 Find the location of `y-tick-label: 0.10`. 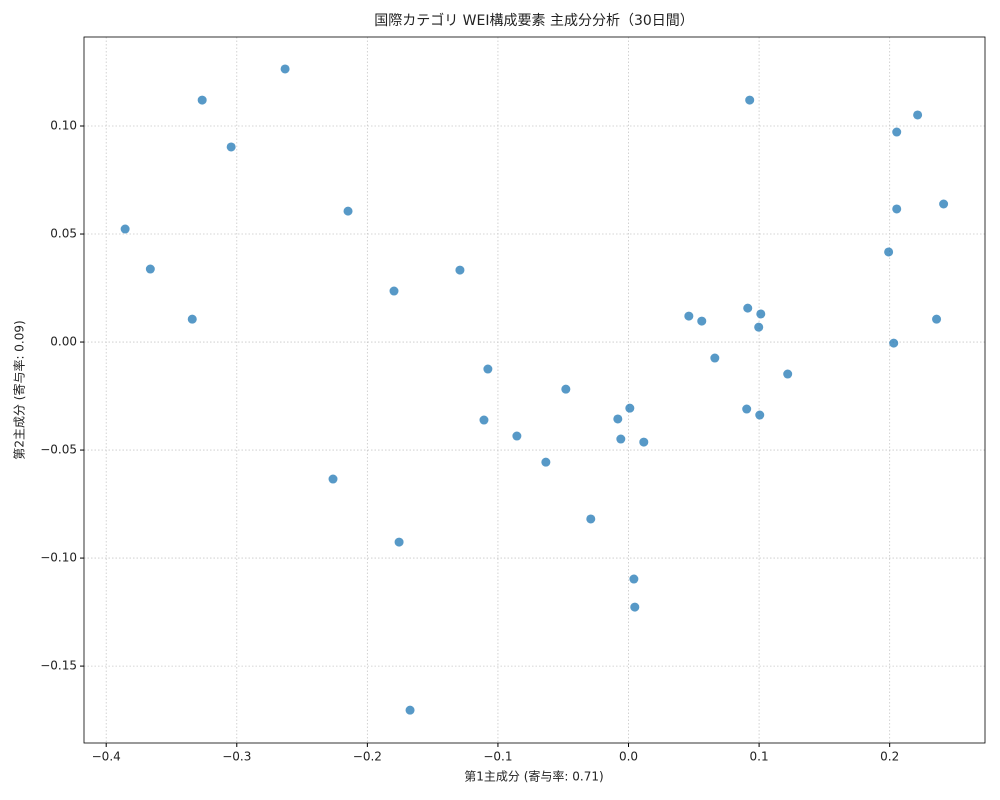

y-tick-label: 0.10 is located at coordinates (63, 126).